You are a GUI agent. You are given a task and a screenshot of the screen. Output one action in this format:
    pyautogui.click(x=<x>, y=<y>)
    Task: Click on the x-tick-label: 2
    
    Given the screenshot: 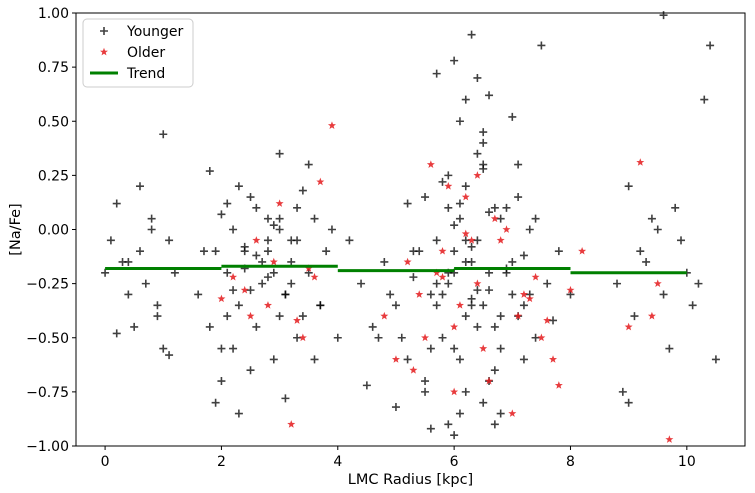 What is the action you would take?
    pyautogui.click(x=221, y=462)
    